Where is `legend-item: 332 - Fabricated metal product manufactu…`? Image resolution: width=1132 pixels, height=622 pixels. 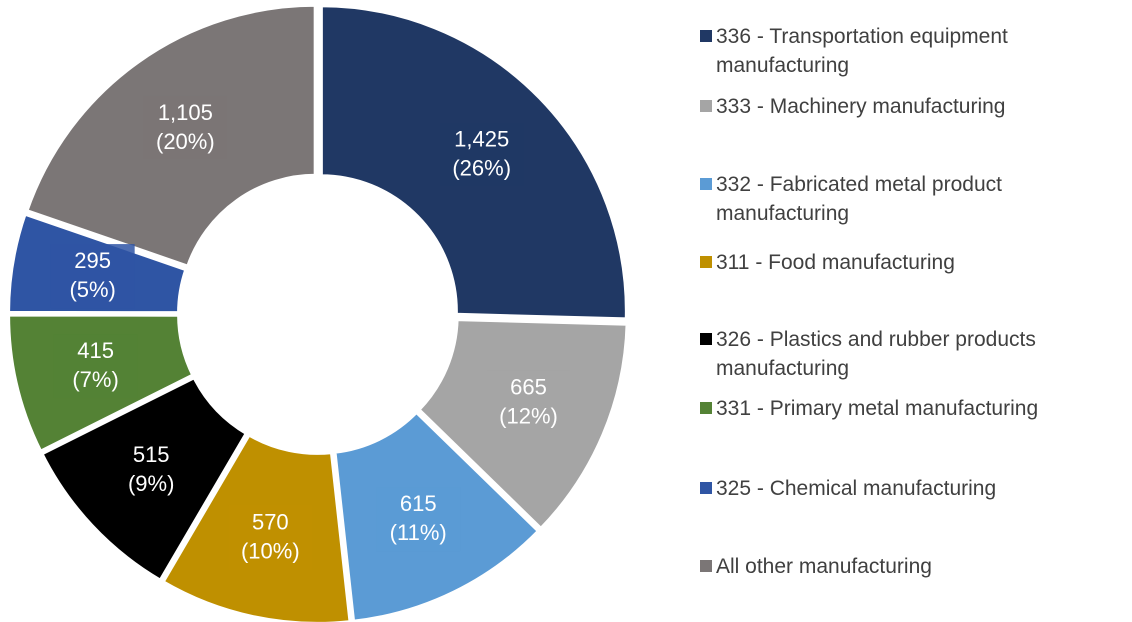 legend-item: 332 - Fabricated metal product manufactu… is located at coordinates (913, 199).